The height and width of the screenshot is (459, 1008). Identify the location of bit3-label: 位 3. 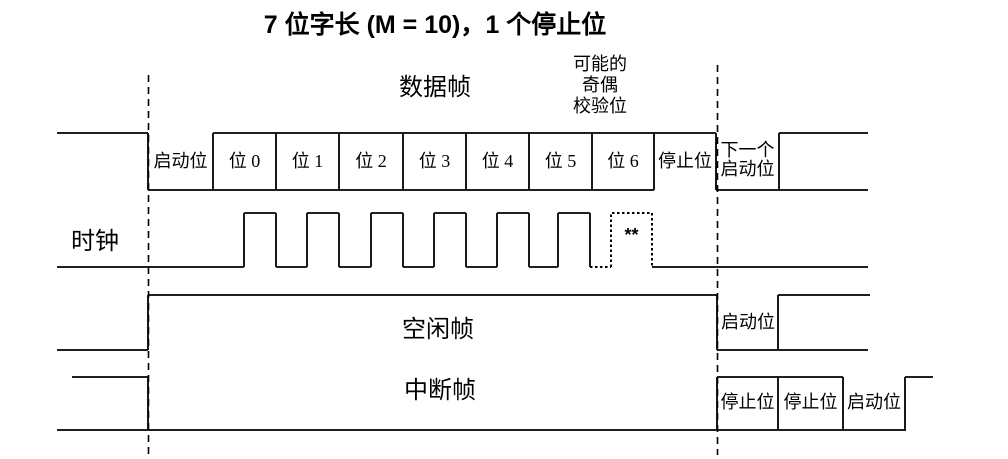
(434, 161).